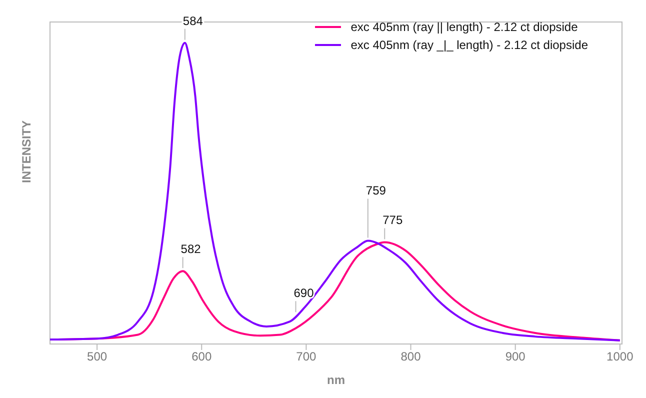  I want to click on x-tick-label: 1000, so click(620, 357).